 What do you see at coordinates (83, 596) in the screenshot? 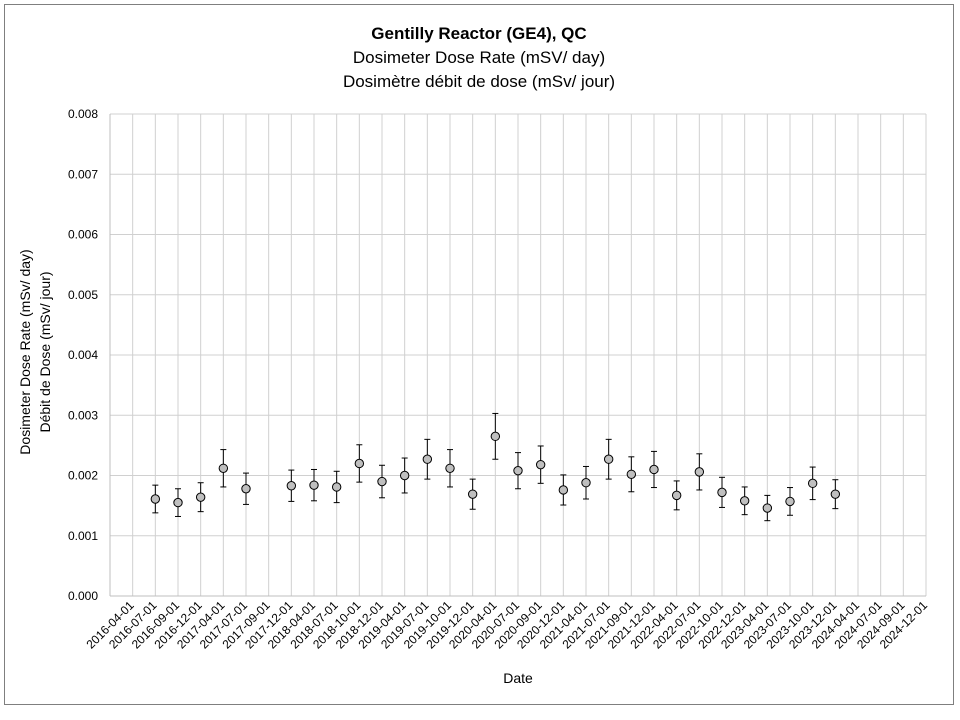
I see `y-tick-label: 0.000` at bounding box center [83, 596].